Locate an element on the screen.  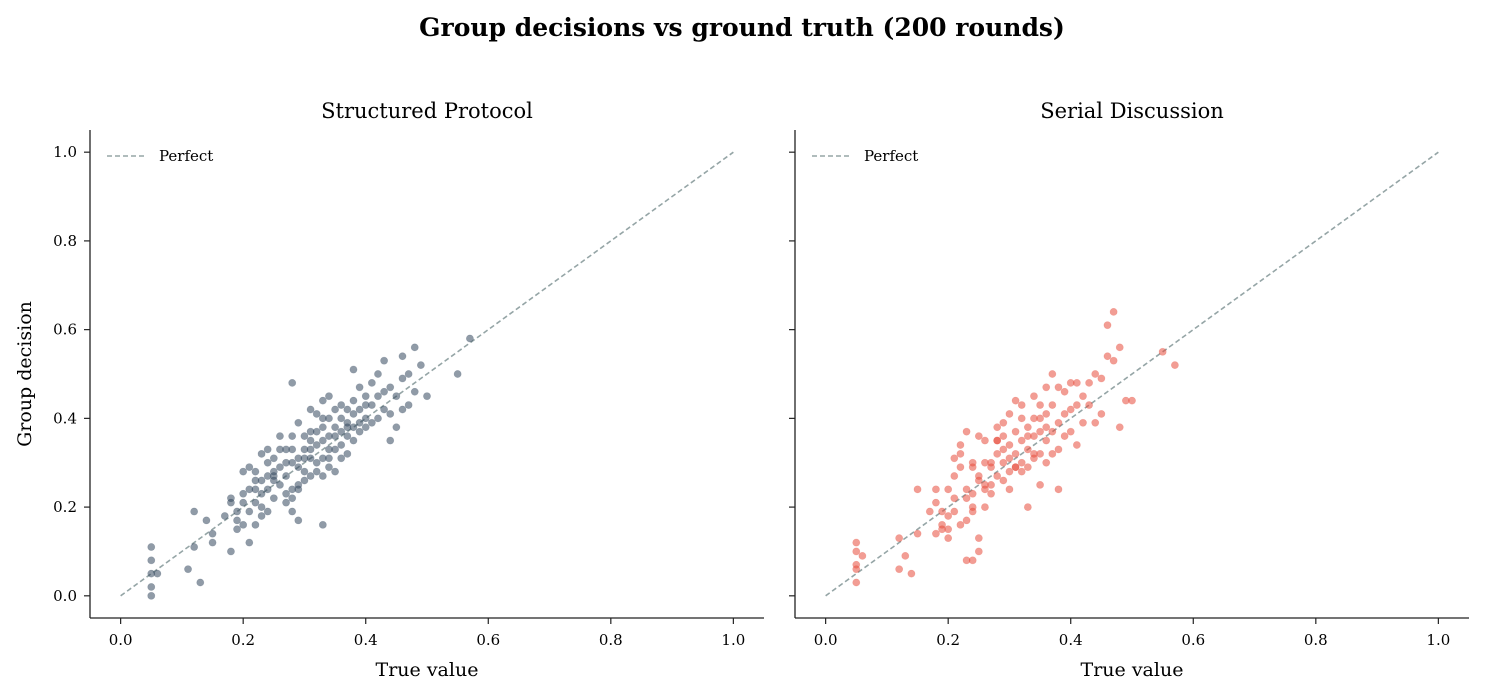
structured-x-axis-label: True value is located at coordinates (427, 670).